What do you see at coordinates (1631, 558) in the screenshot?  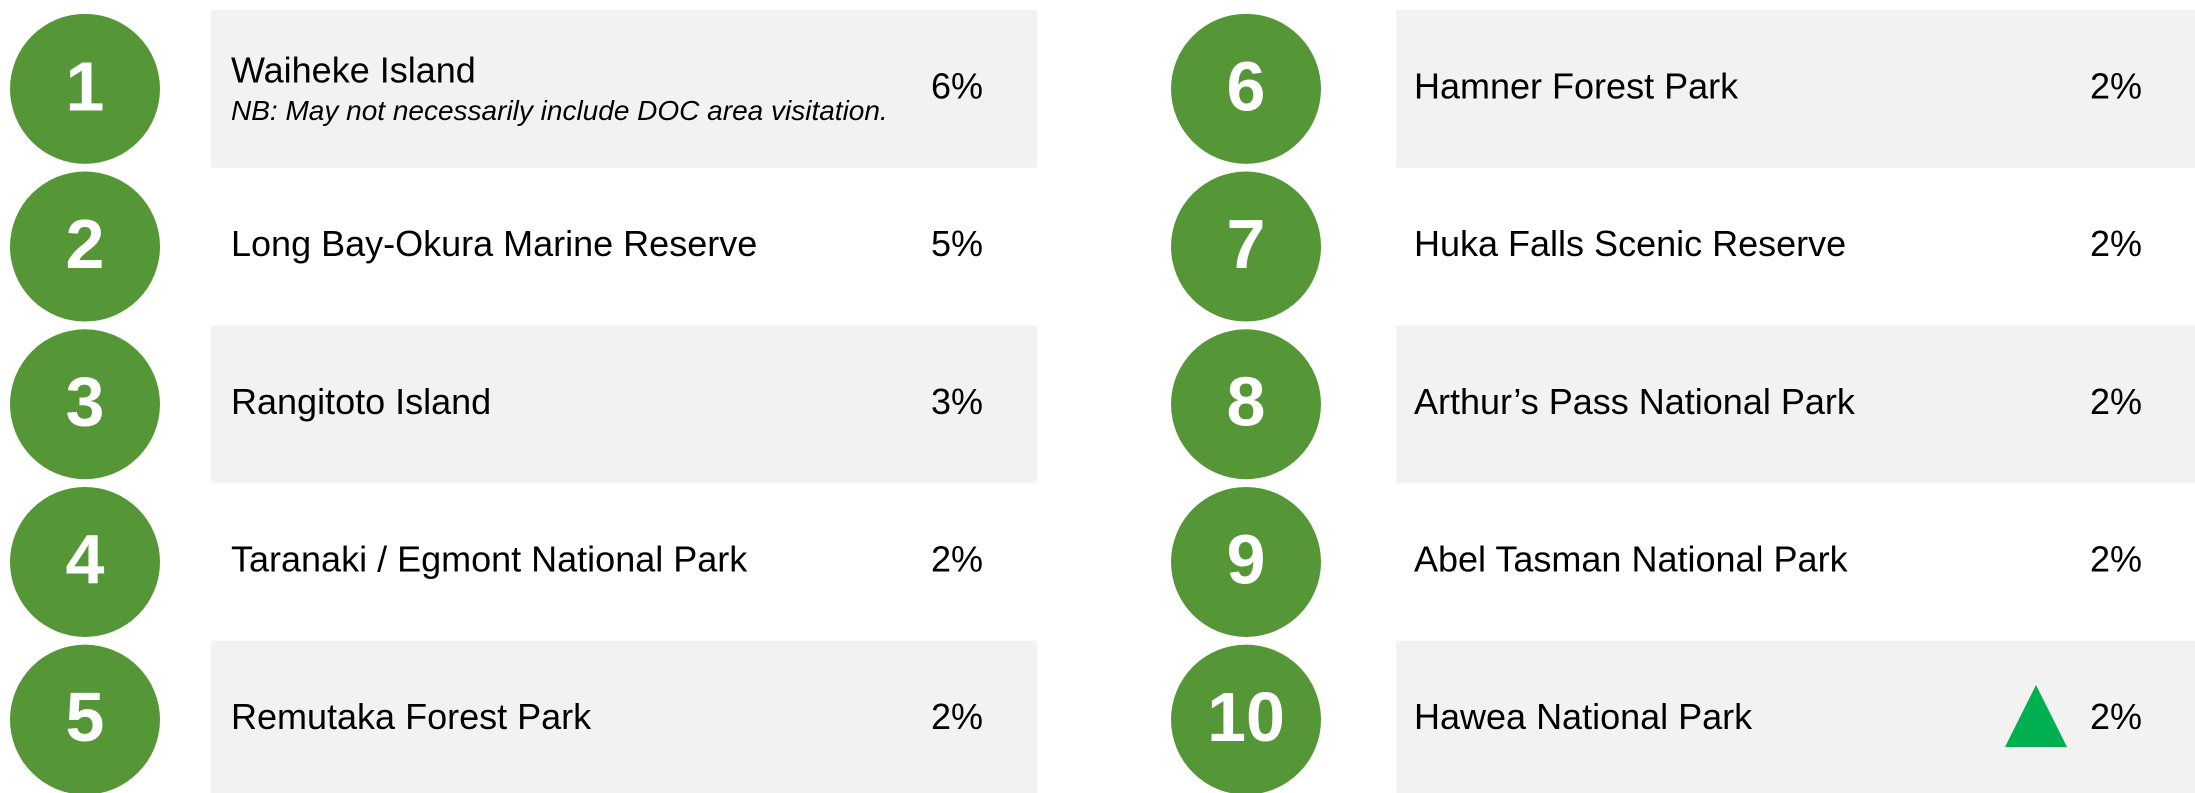 I see `place-name: Abel Tasman National Park` at bounding box center [1631, 558].